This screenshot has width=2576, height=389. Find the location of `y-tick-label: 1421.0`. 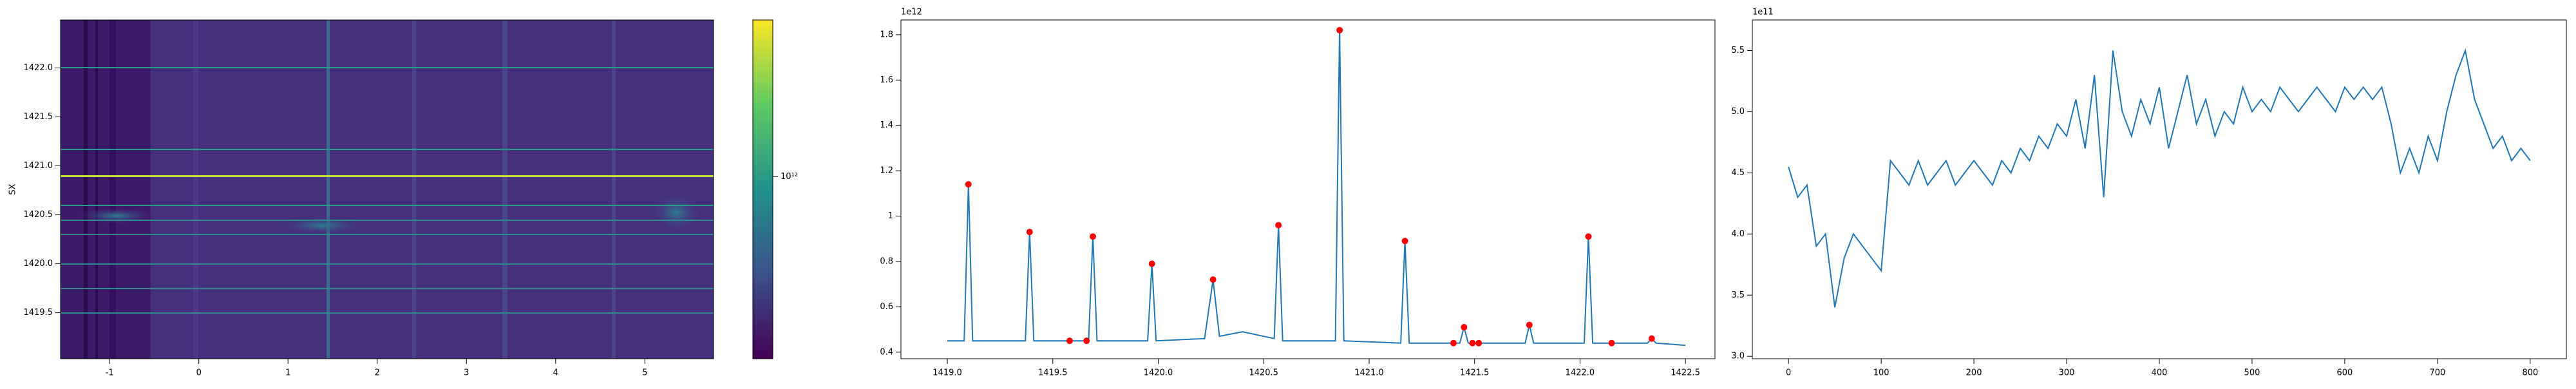

y-tick-label: 1421.0 is located at coordinates (38, 166).